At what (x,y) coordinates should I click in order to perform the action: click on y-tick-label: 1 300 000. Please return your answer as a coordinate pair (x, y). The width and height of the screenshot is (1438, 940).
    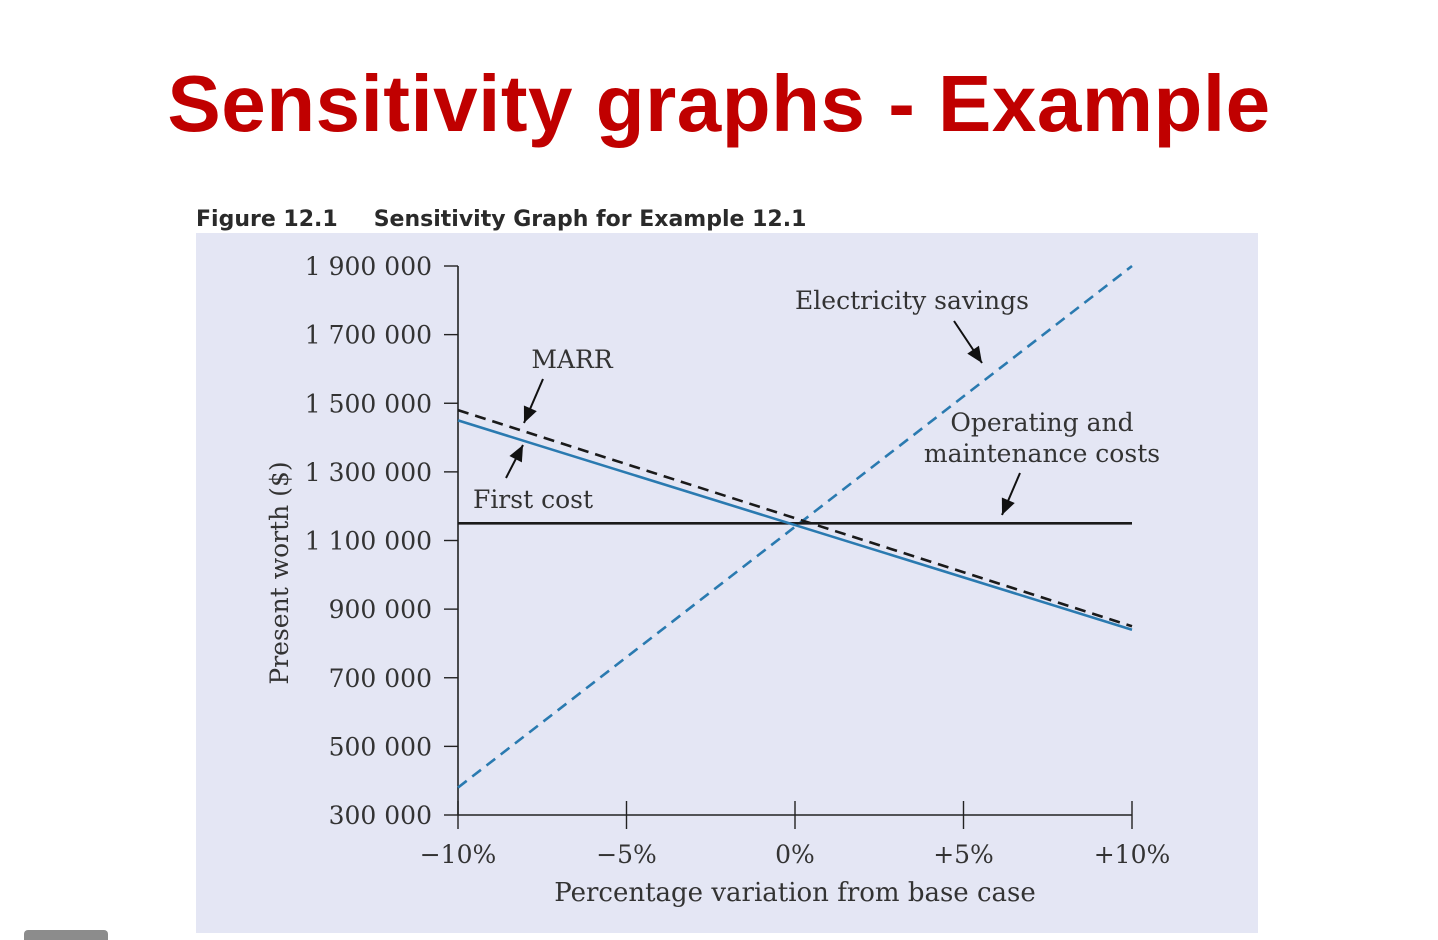
    Looking at the image, I should click on (368, 472).